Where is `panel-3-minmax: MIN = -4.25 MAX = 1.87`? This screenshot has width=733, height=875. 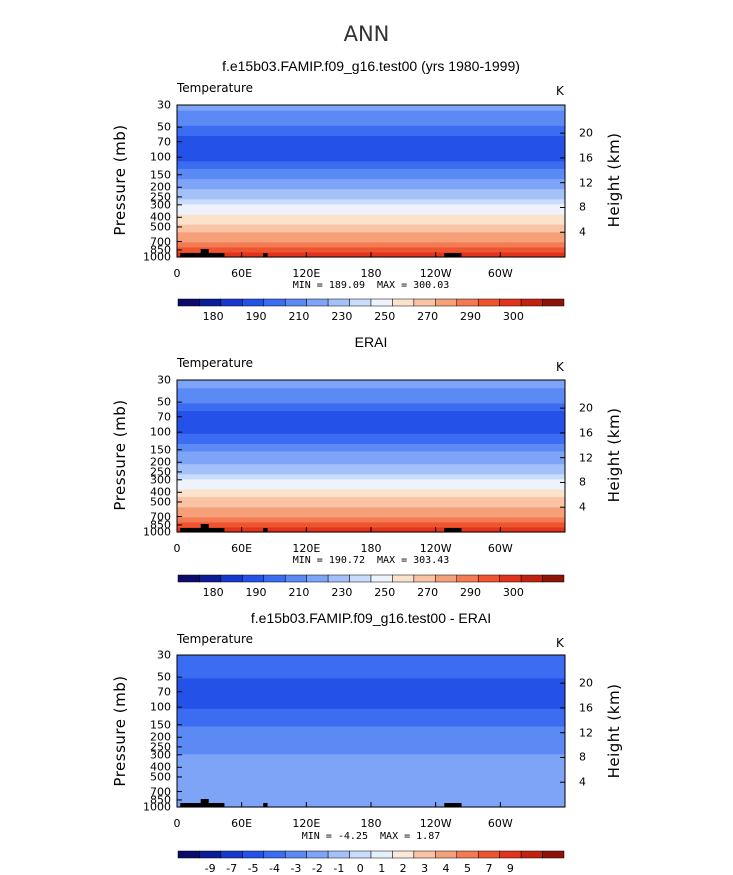
panel-3-minmax: MIN = -4.25 MAX = 1.87 is located at coordinates (371, 836).